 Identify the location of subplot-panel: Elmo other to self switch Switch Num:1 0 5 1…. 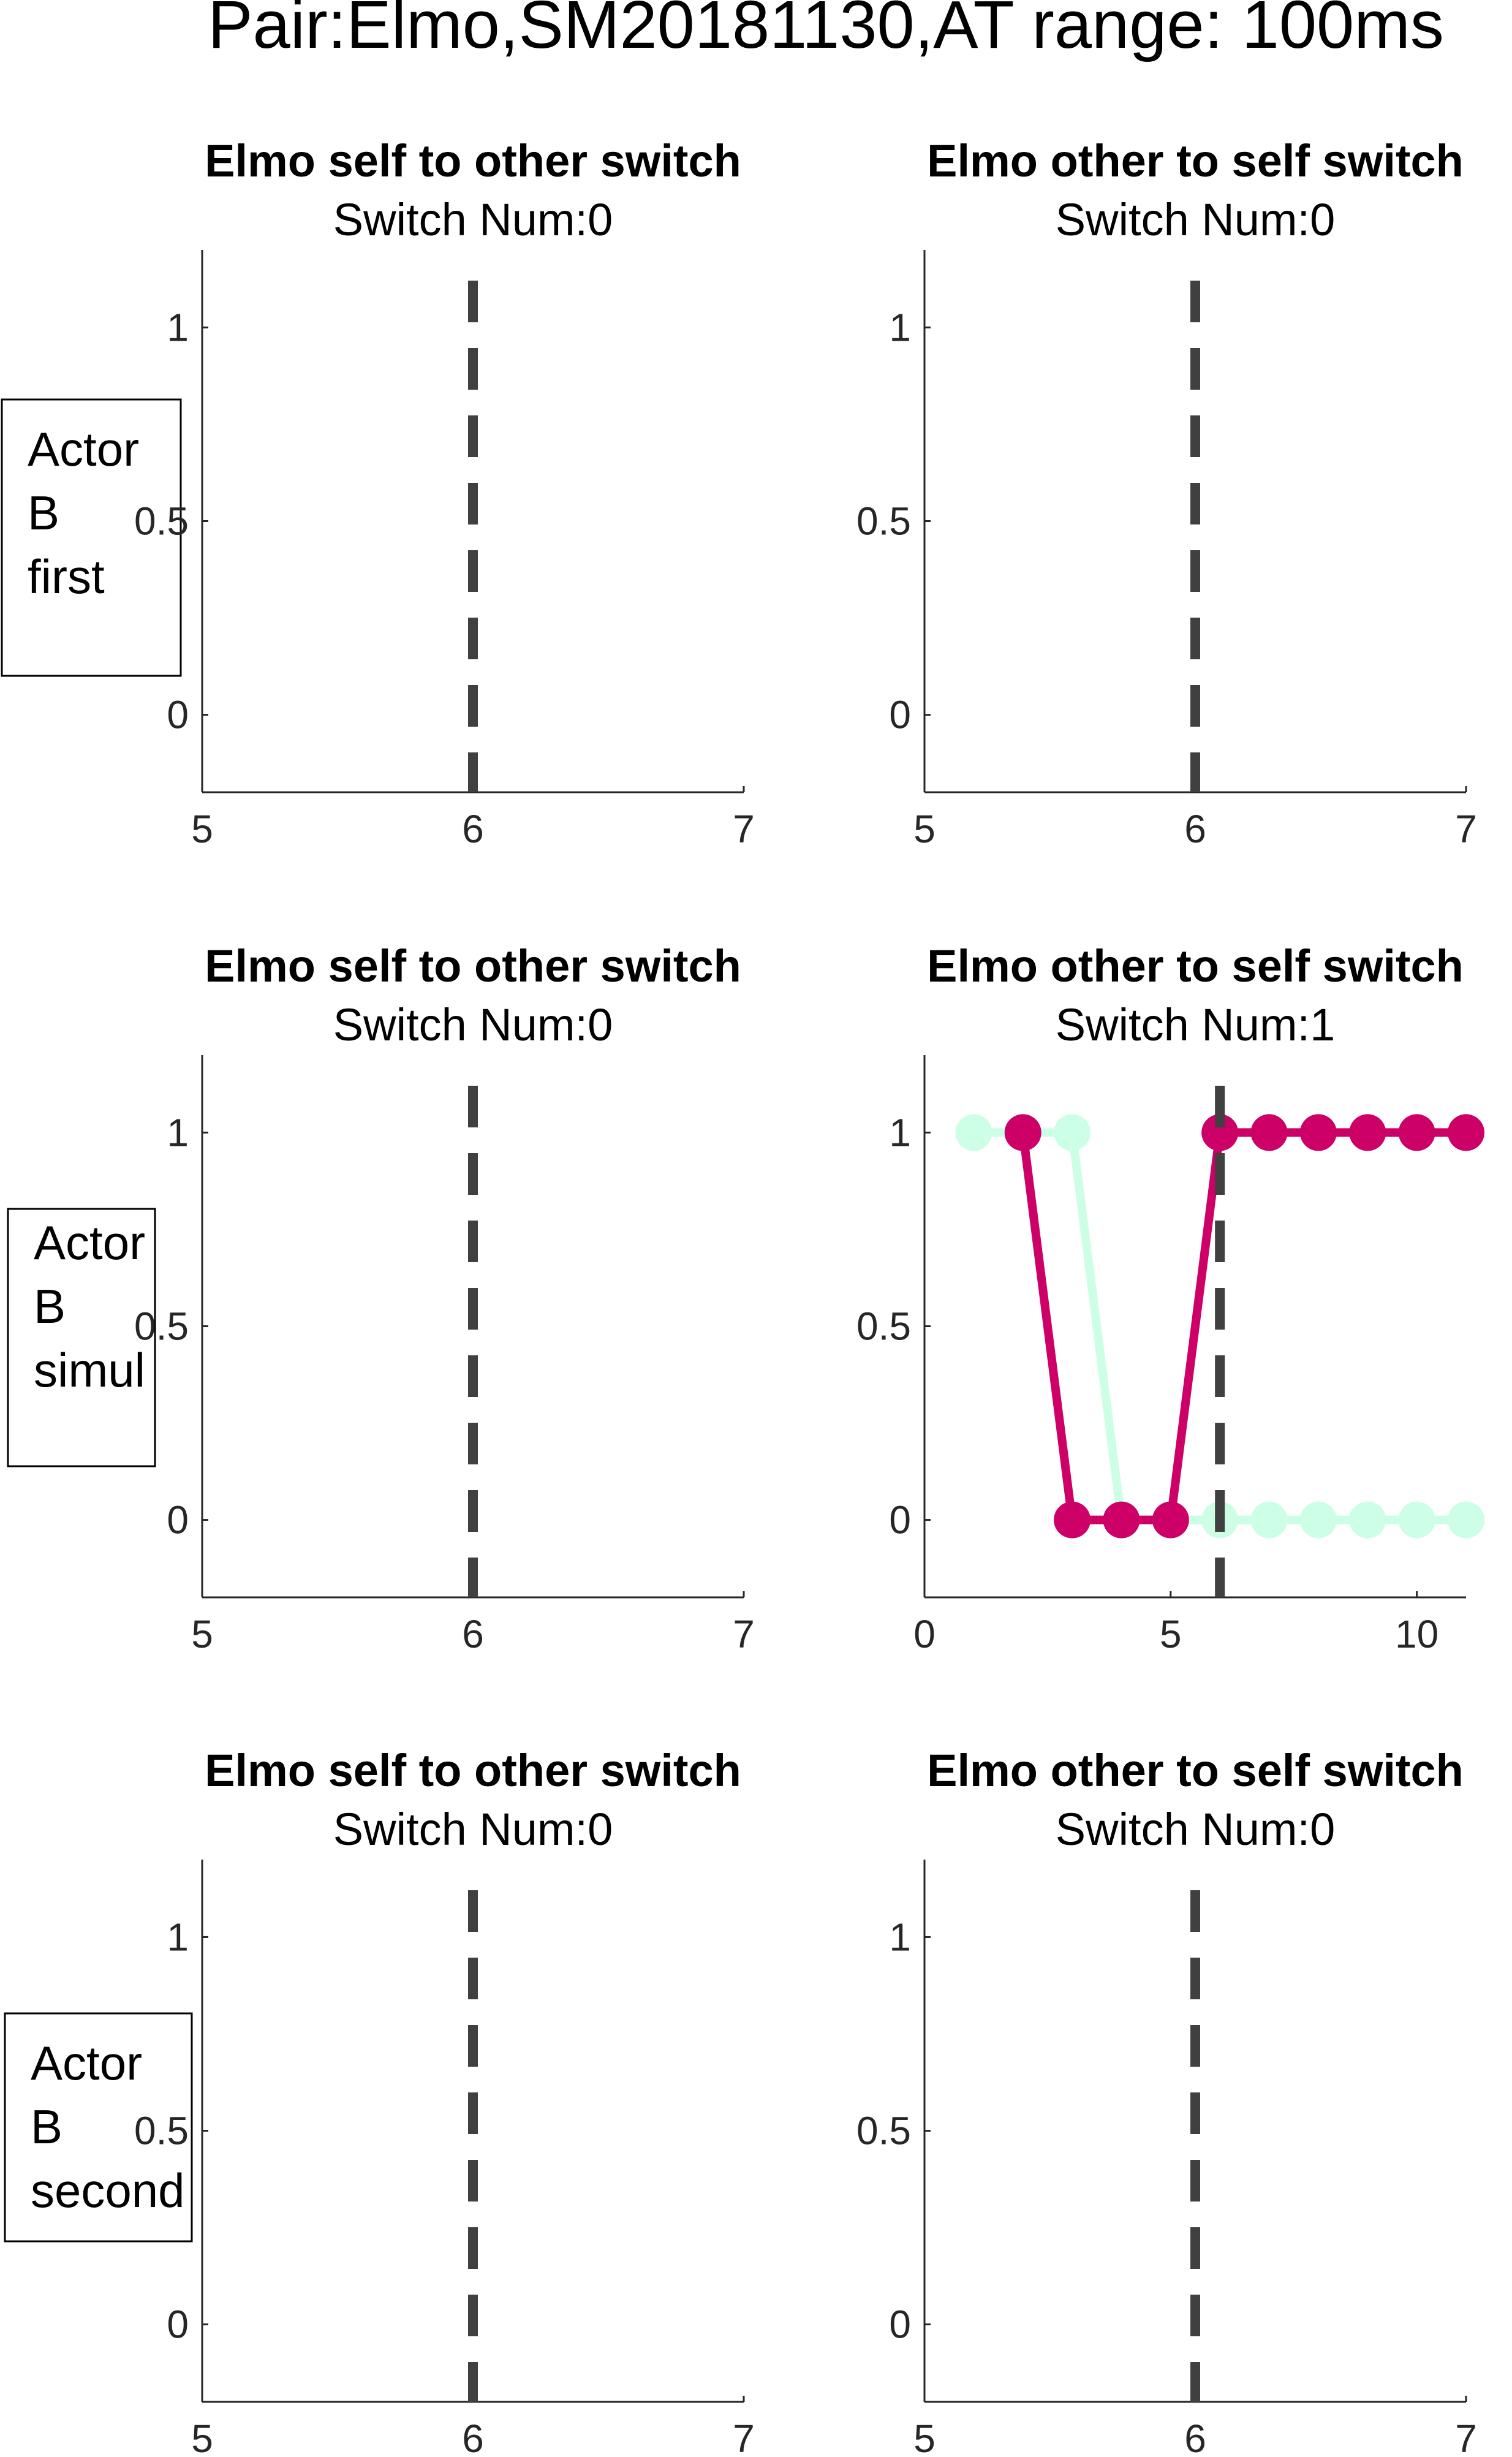
(1170, 1298).